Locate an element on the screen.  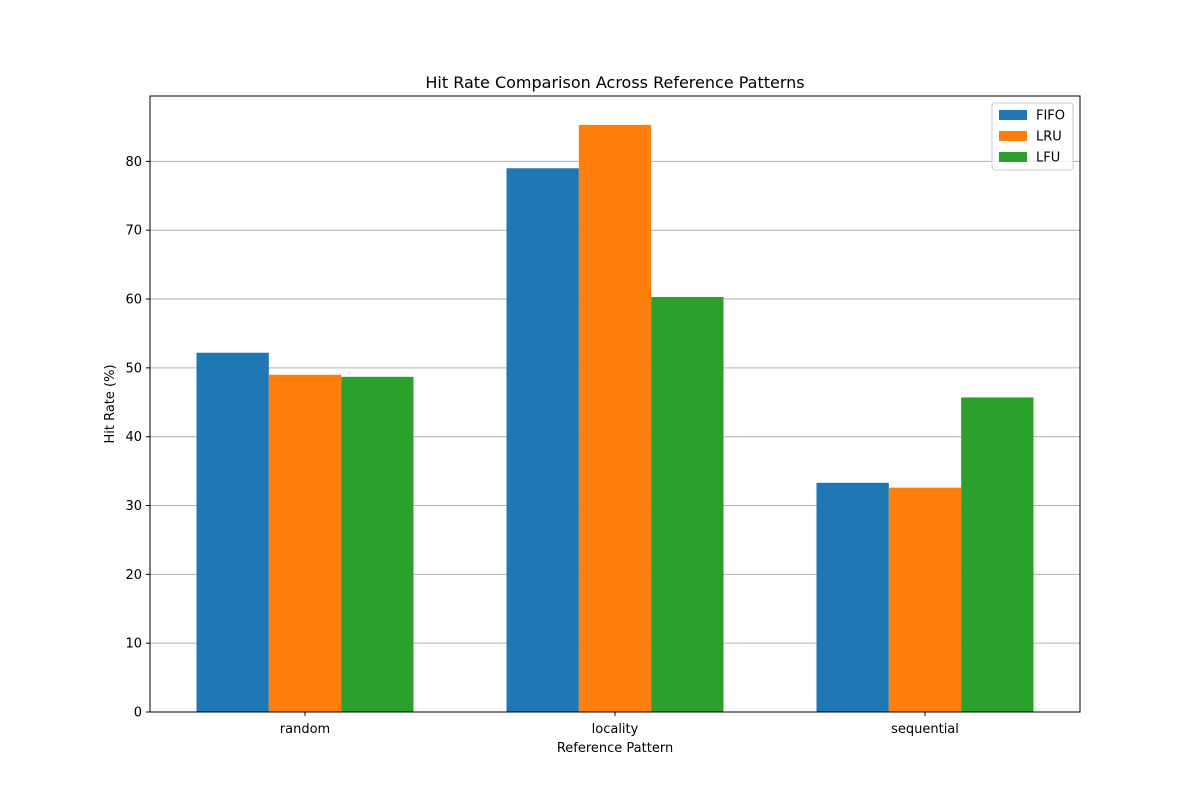
y-axis-label: Hit Rate (%) is located at coordinates (110, 403).